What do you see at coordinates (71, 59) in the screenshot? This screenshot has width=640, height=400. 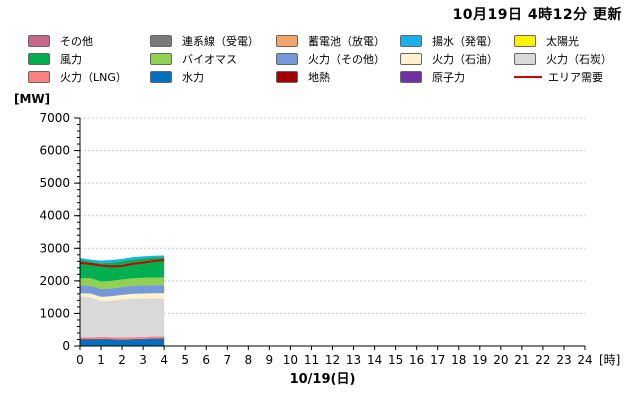 I see `legend-label: 風力` at bounding box center [71, 59].